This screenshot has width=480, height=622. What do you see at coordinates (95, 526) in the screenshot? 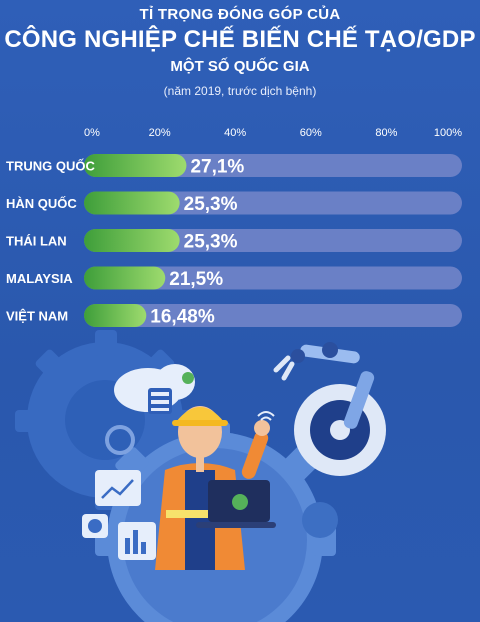
I see `pie-chart-panel-icon` at bounding box center [95, 526].